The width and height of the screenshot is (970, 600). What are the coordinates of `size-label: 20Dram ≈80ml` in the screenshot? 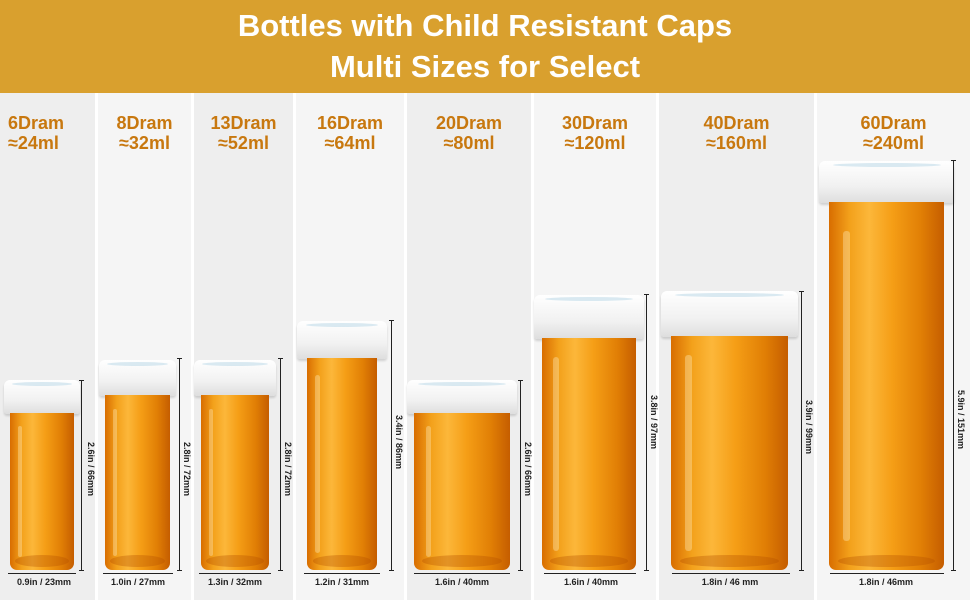 It's located at (469, 133).